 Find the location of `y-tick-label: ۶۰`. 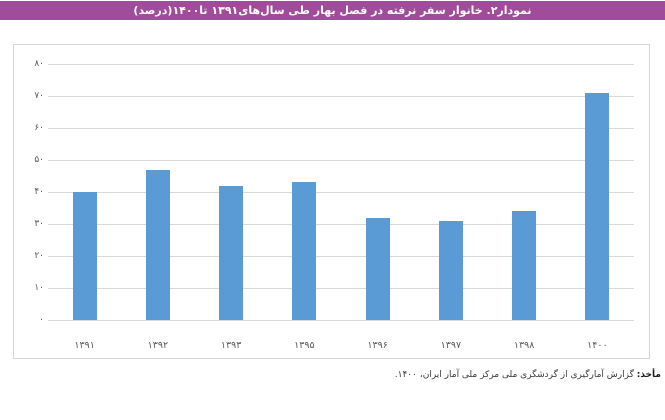

y-tick-label: ۶۰ is located at coordinates (39, 128).